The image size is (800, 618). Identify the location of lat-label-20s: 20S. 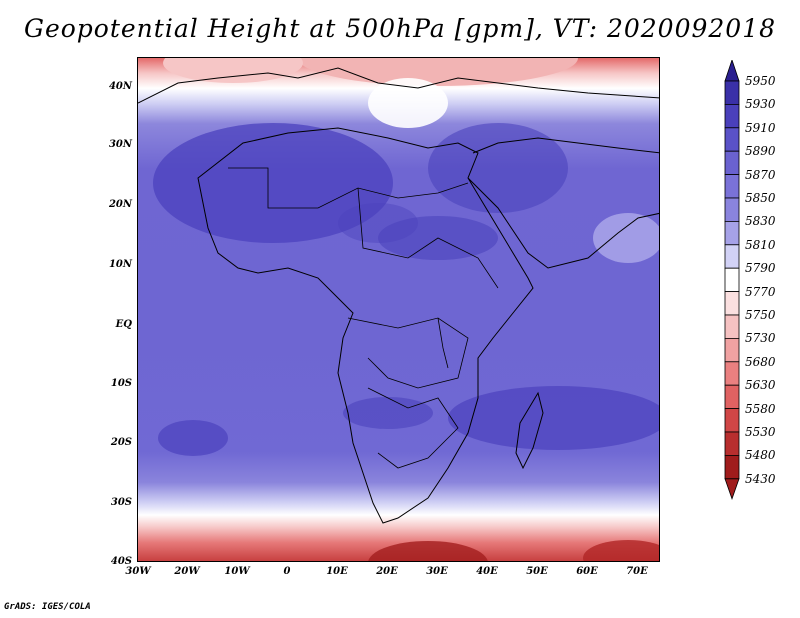
(121, 442).